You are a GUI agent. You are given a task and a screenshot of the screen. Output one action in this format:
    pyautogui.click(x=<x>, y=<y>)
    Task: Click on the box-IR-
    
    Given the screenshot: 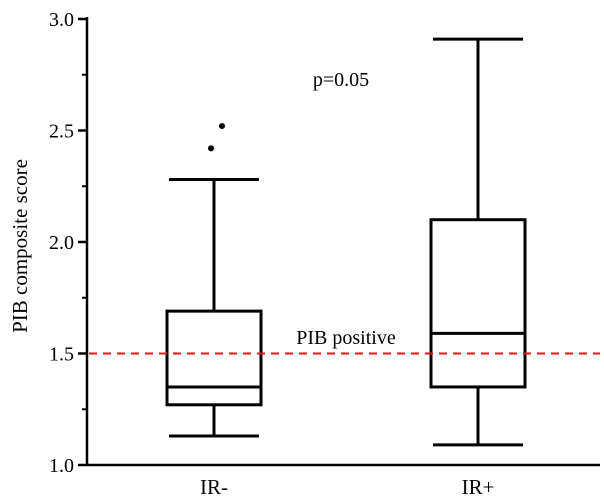 What is the action you would take?
    pyautogui.click(x=214, y=280)
    